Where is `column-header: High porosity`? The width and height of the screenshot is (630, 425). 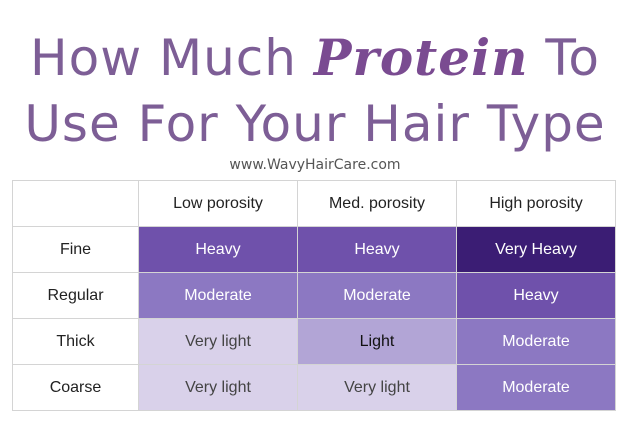 column-header: High porosity is located at coordinates (536, 203).